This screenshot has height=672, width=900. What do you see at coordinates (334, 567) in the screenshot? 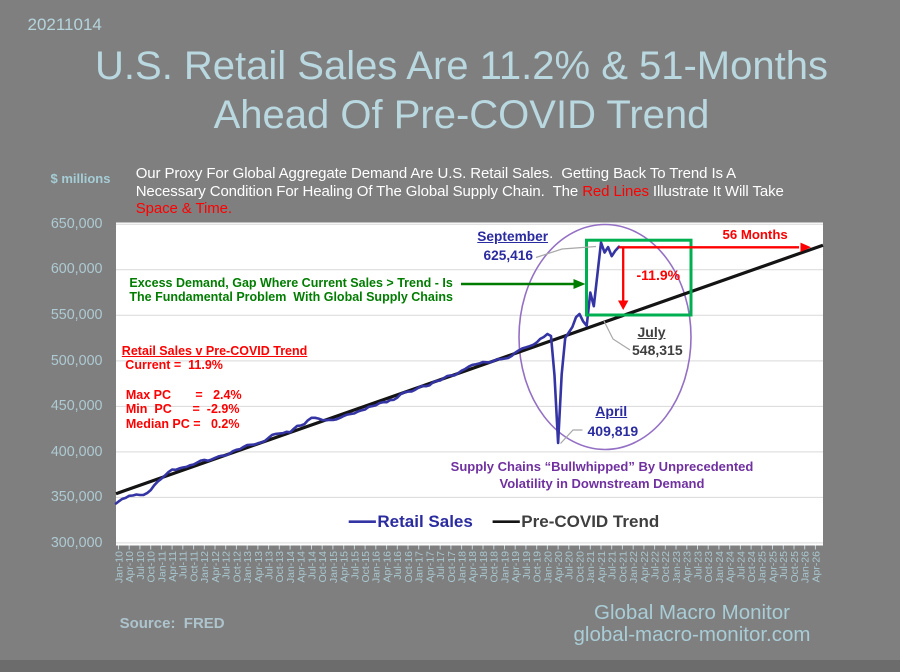
I see `svg-text: Jan-15` at bounding box center [334, 567].